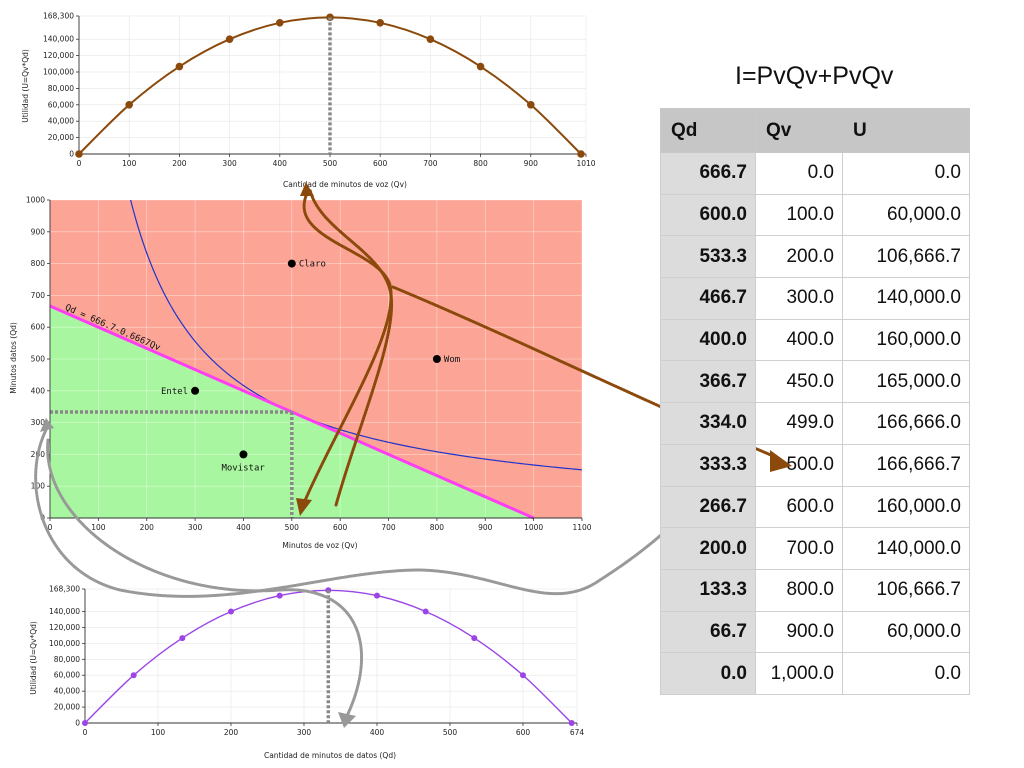  I want to click on cell-u: 160,000.0, so click(906, 507).